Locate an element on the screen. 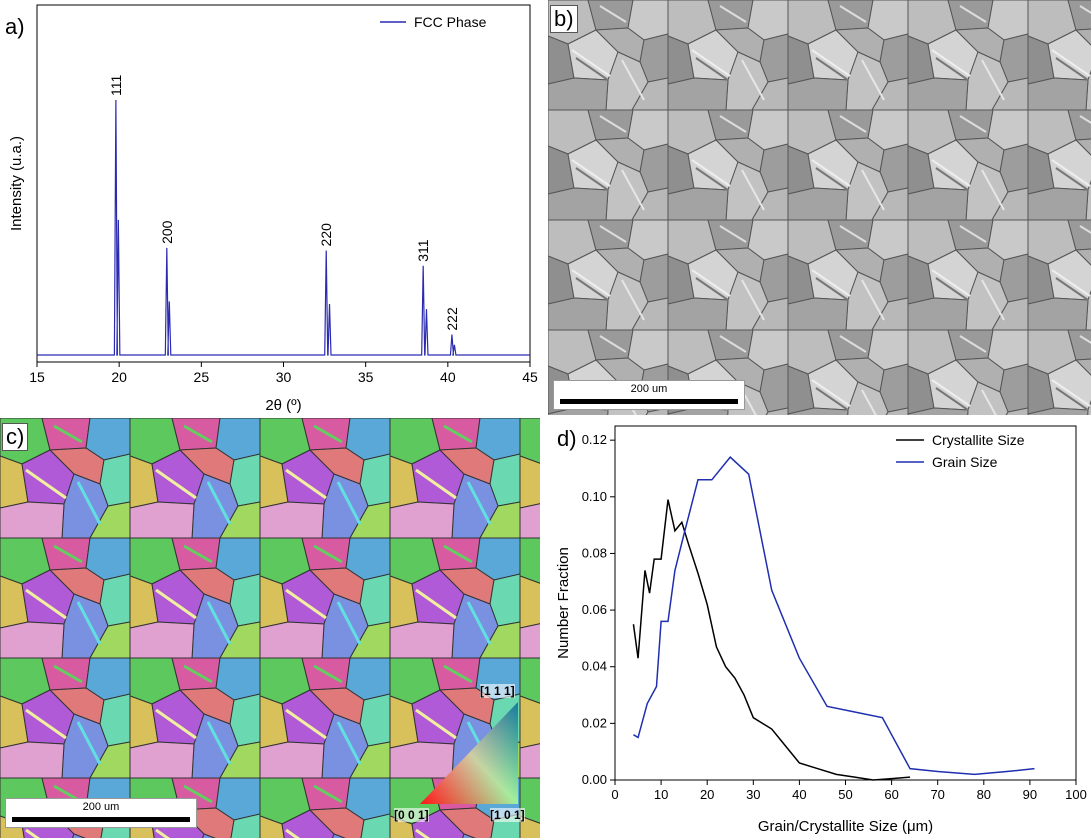  y-tick-label-d: 0.10 is located at coordinates (594, 496).